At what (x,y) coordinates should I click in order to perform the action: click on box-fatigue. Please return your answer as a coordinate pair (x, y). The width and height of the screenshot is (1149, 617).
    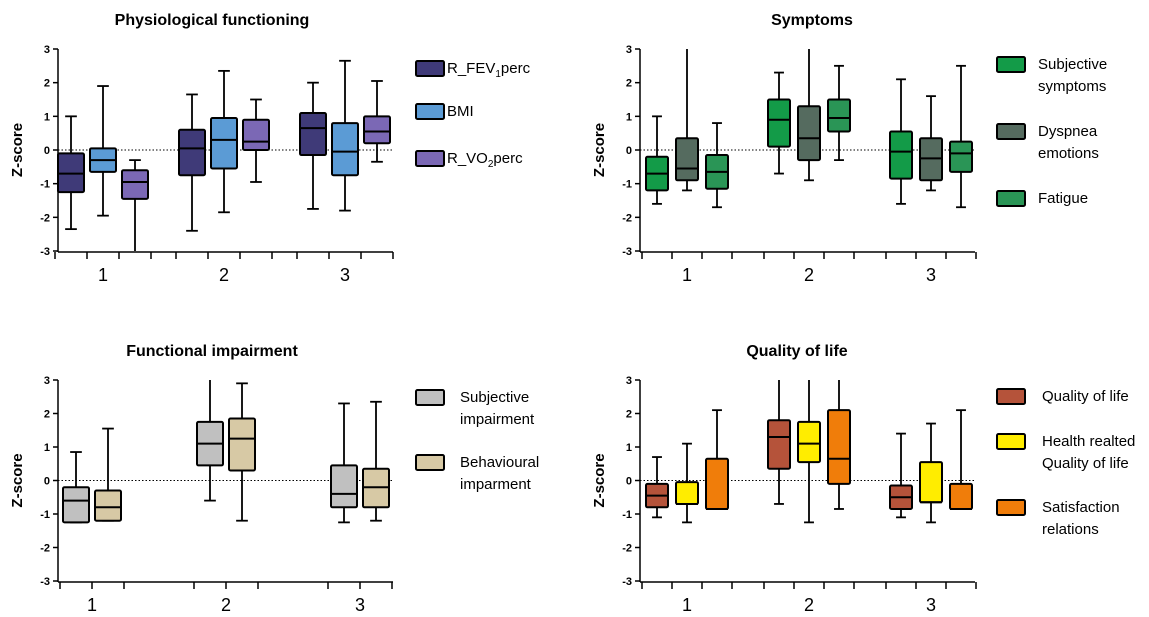
    Looking at the image, I should click on (961, 136).